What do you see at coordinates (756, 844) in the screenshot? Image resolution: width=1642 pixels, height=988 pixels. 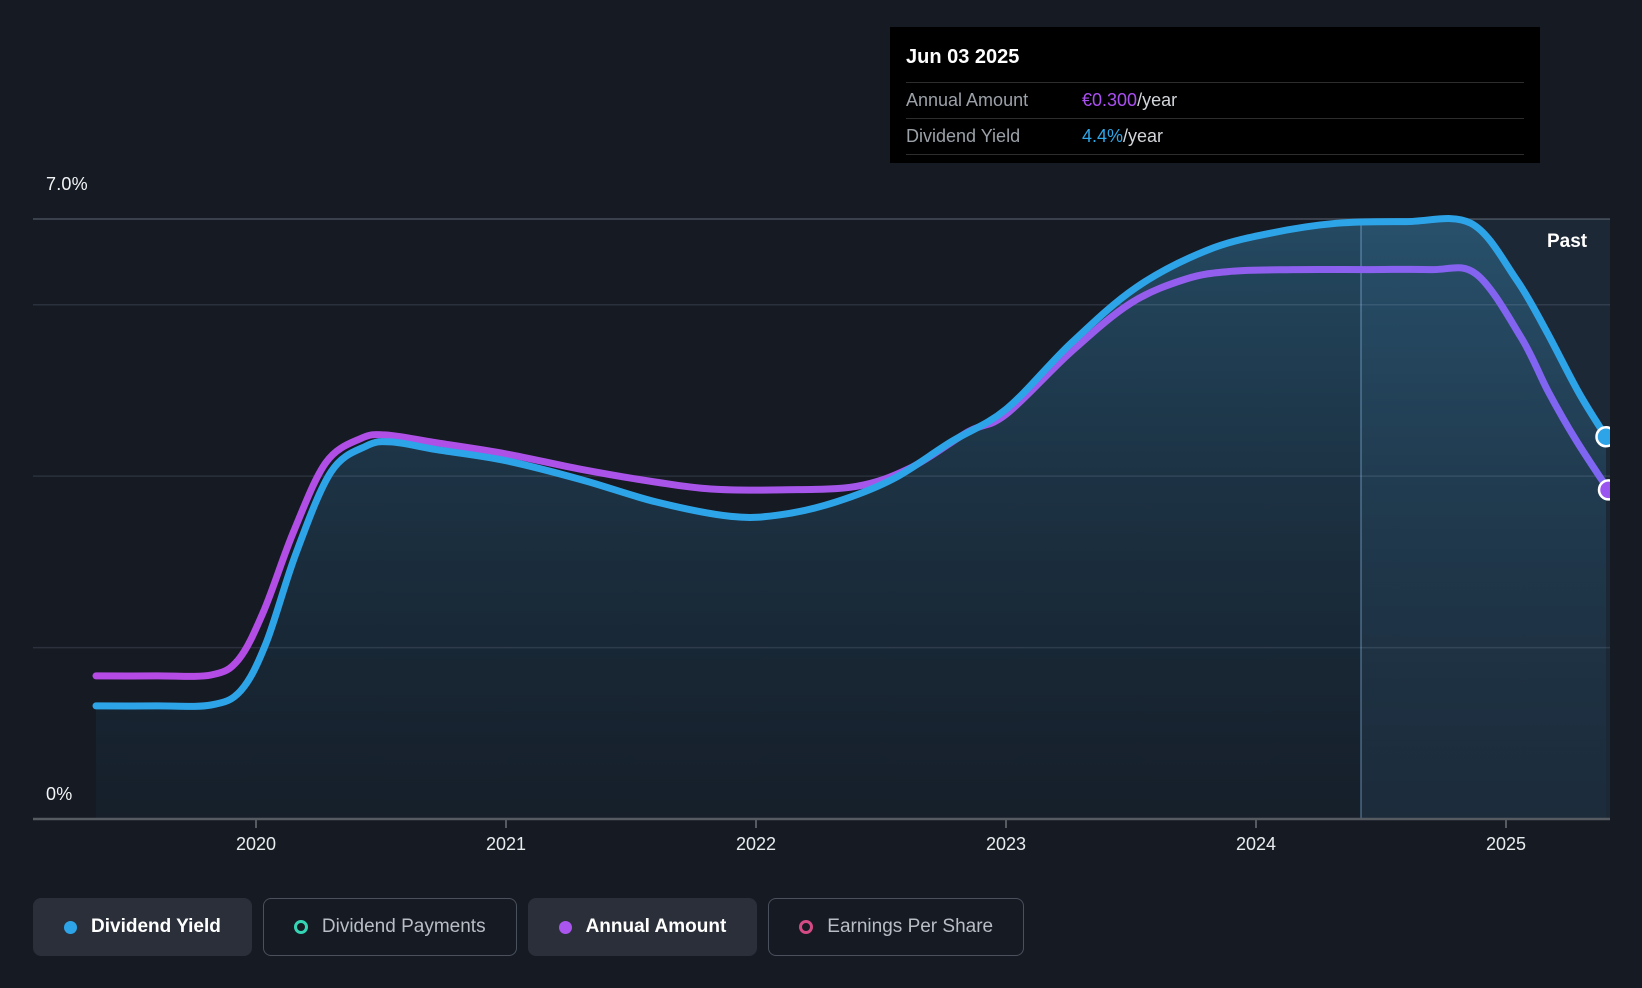 I see `x-axis-label-2022: 2022` at bounding box center [756, 844].